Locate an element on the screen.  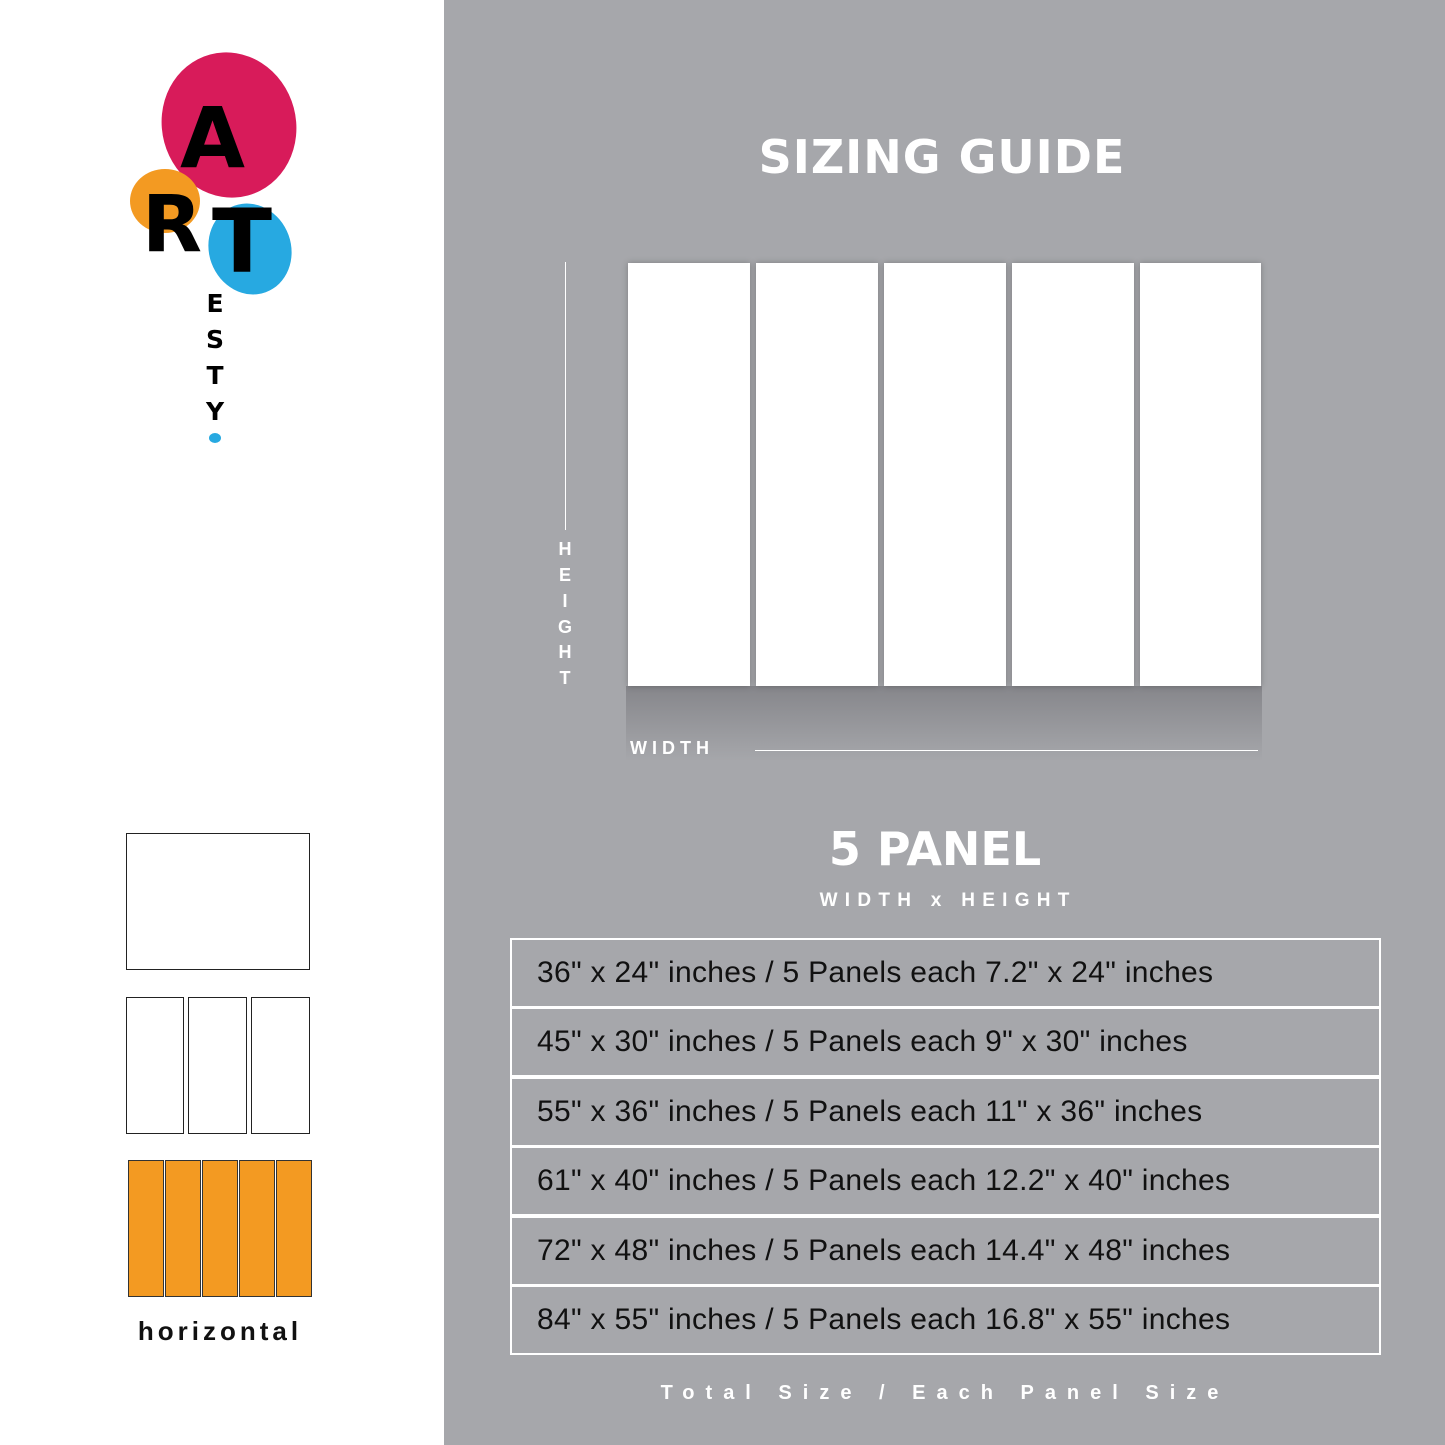
logo-letter-a: A is located at coordinates (213, 138).